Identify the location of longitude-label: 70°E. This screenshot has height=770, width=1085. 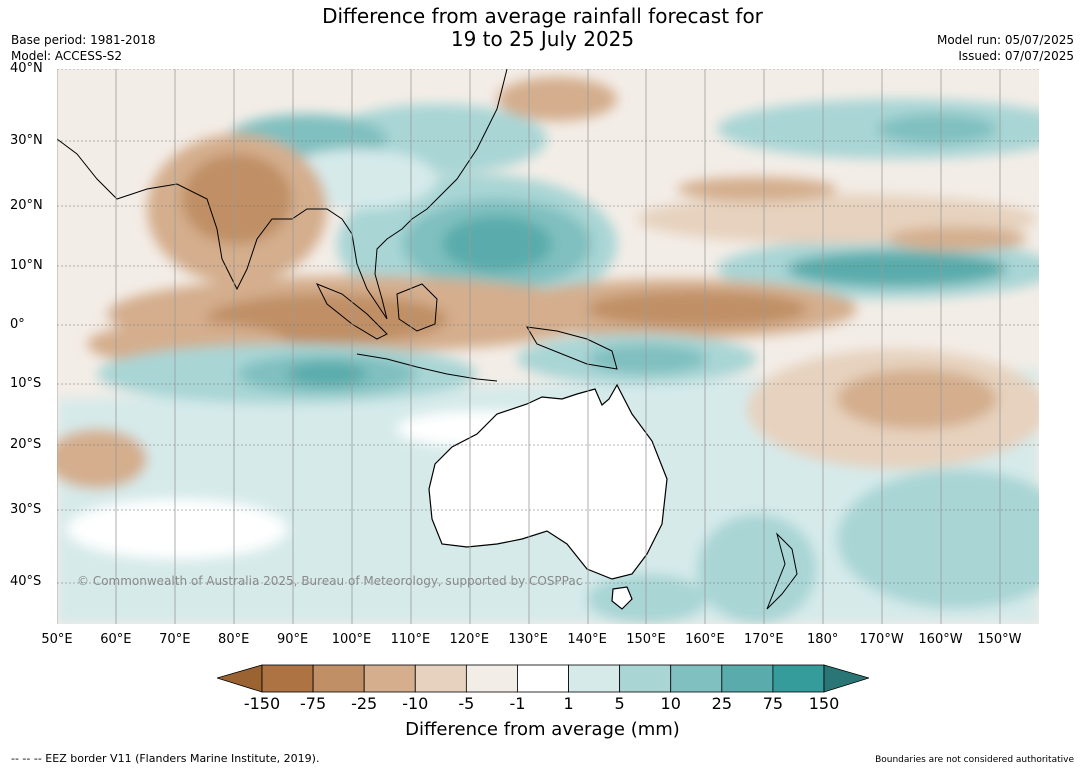
(175, 639).